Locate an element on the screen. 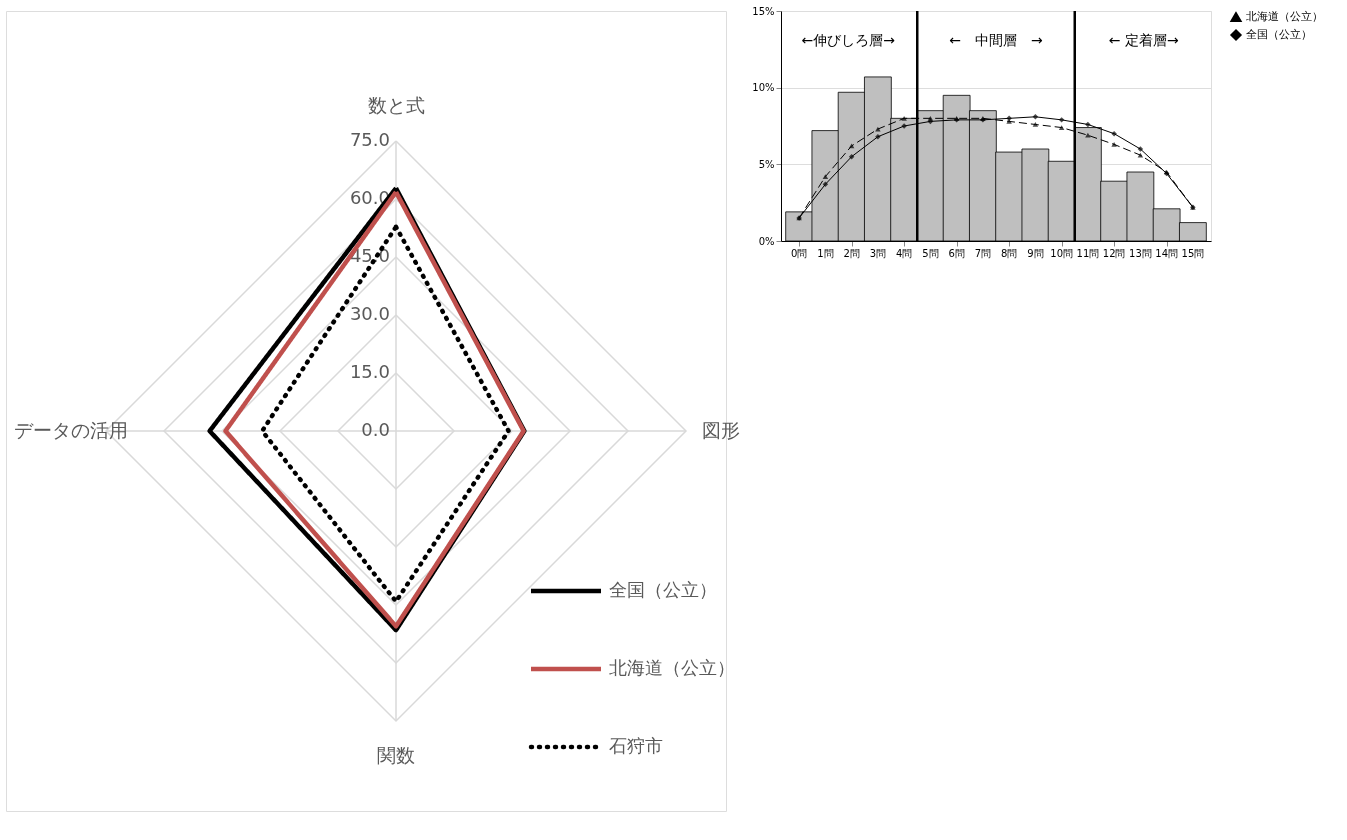 The height and width of the screenshot is (840, 1347). x-tick-label: 6問 is located at coordinates (956, 253).